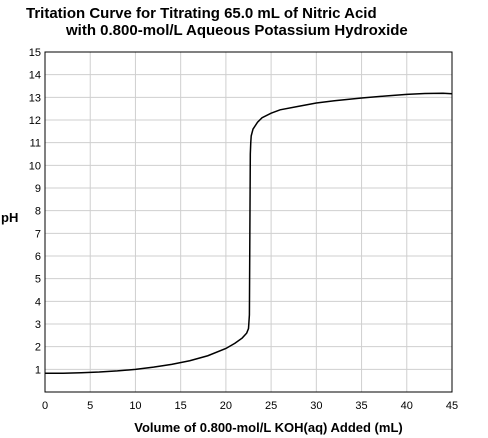 This screenshot has width=488, height=438. I want to click on y-tick-label-11: 11, so click(35, 144).